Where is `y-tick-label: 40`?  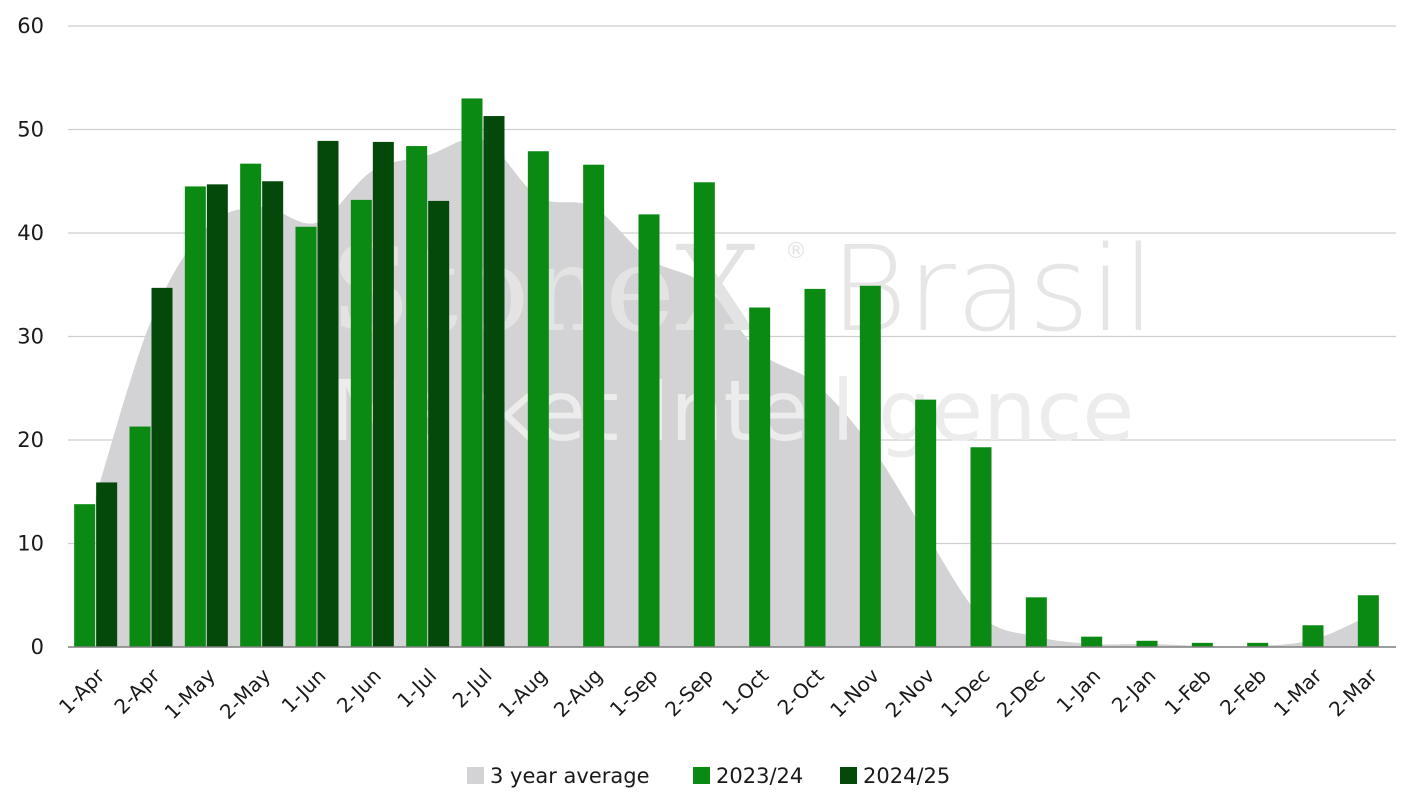
y-tick-label: 40 is located at coordinates (30, 233).